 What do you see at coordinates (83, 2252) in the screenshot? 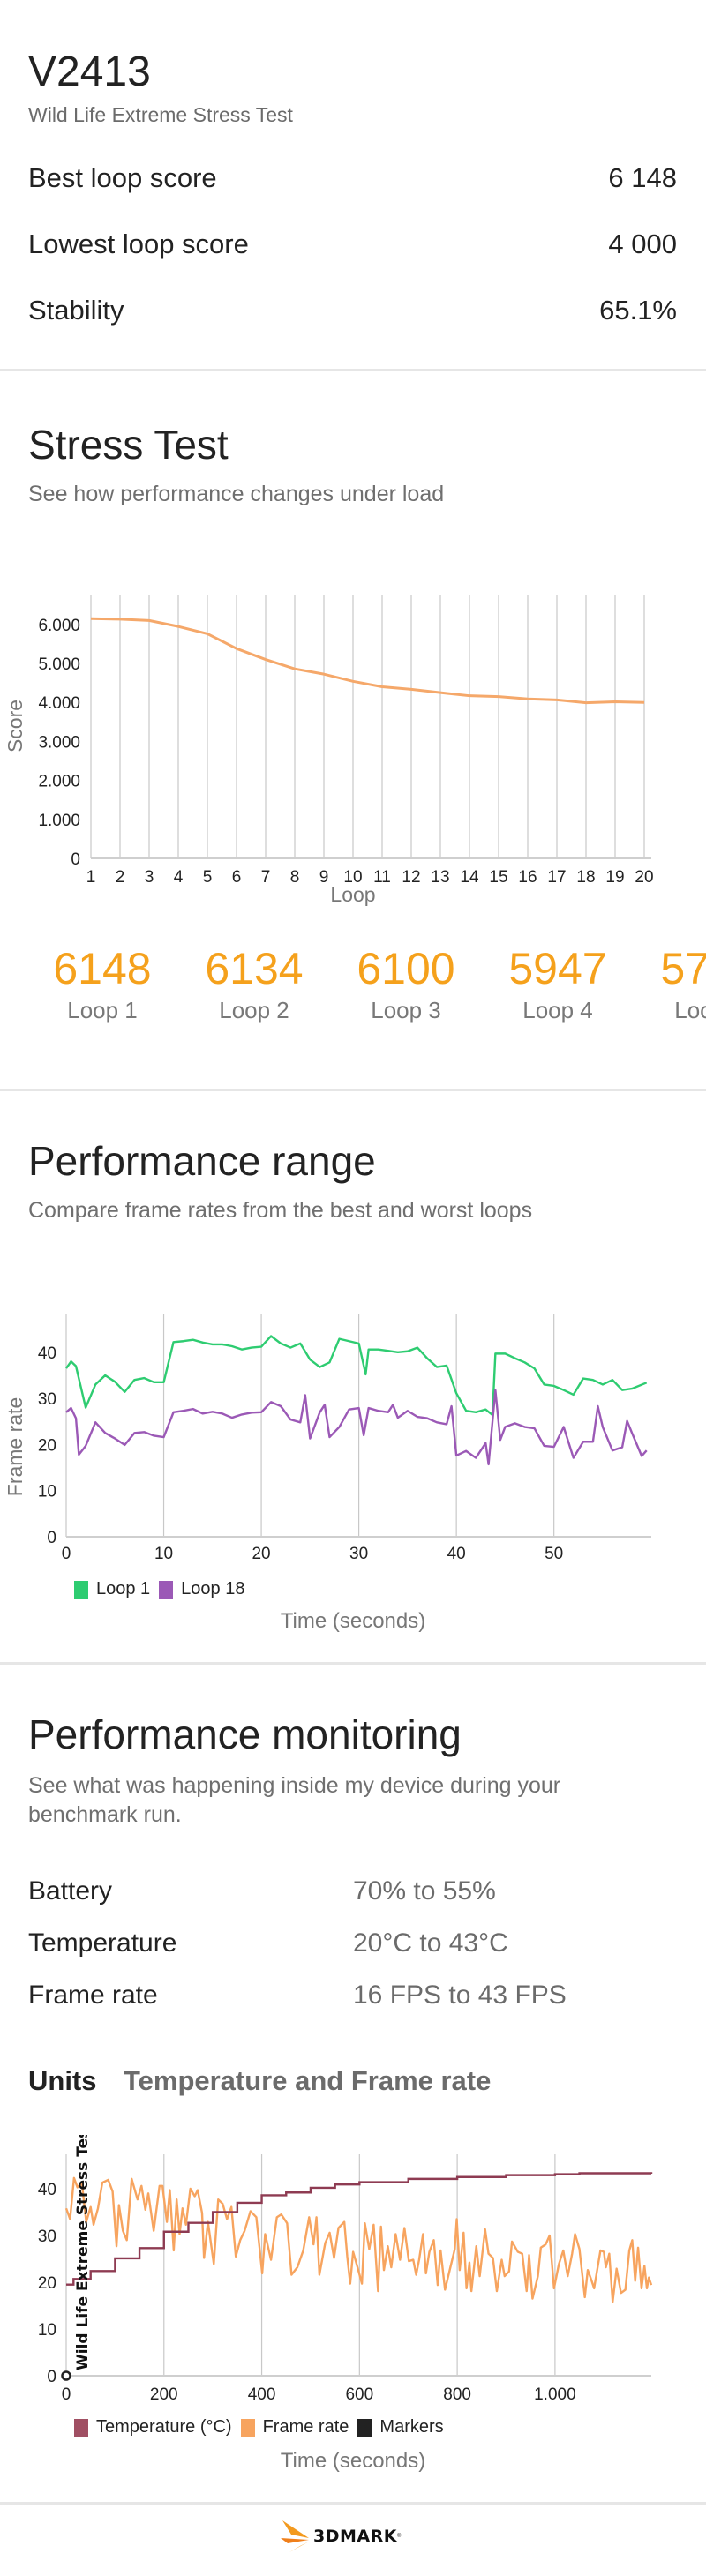
I see `svg-text: Wild Life Extreme Stress Test` at bounding box center [83, 2252].